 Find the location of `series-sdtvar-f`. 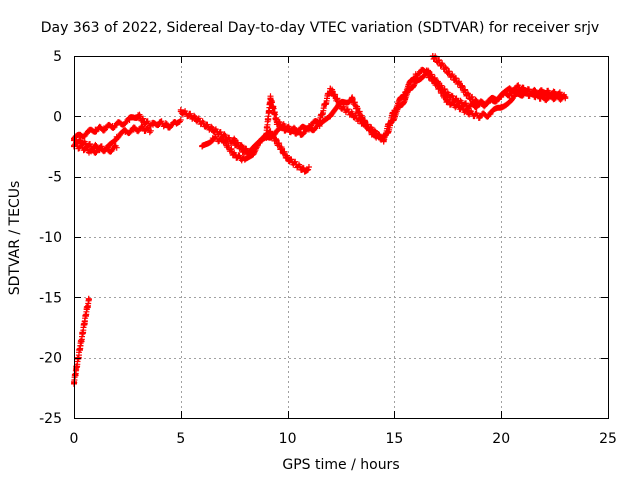

series-sdtvar-f is located at coordinates (400, 112).